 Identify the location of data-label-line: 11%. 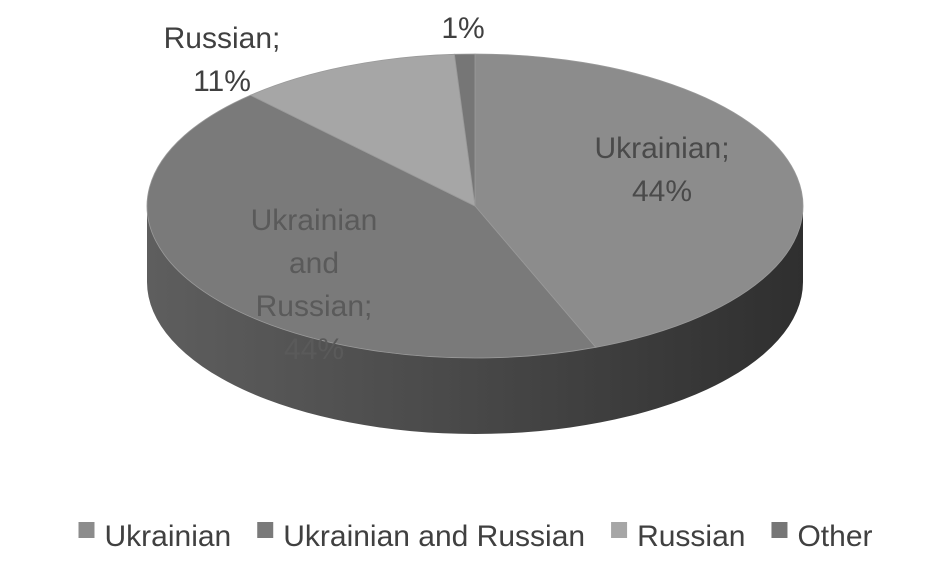
(222, 81).